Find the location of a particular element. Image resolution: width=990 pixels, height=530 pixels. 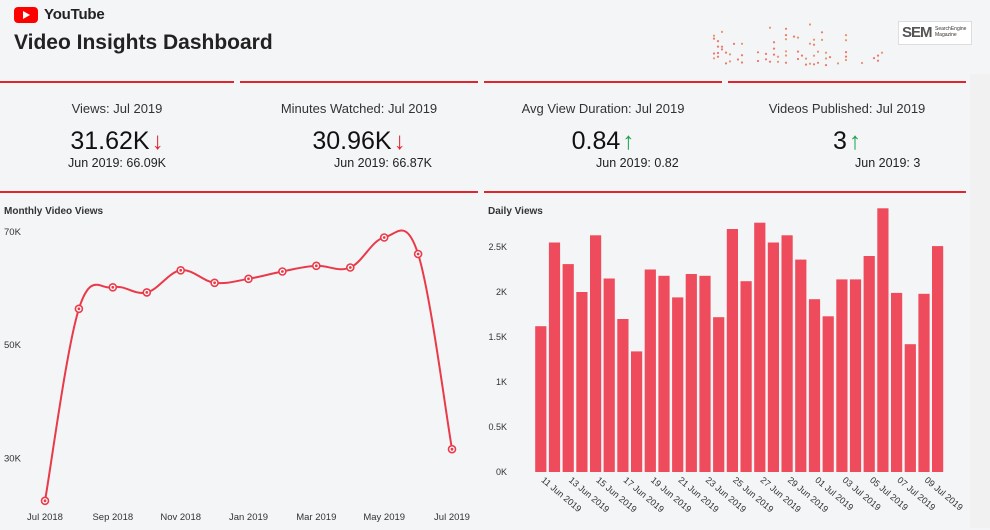

sem-logo-text: SearchEngine Magazine is located at coordinates (951, 32).